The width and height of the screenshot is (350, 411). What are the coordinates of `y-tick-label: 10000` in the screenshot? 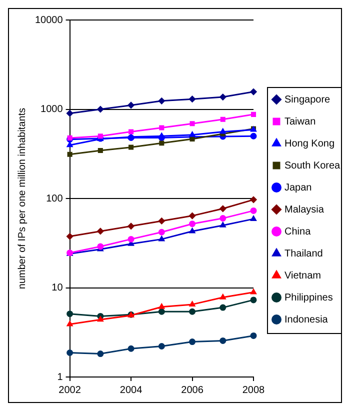 It's located at (49, 20).